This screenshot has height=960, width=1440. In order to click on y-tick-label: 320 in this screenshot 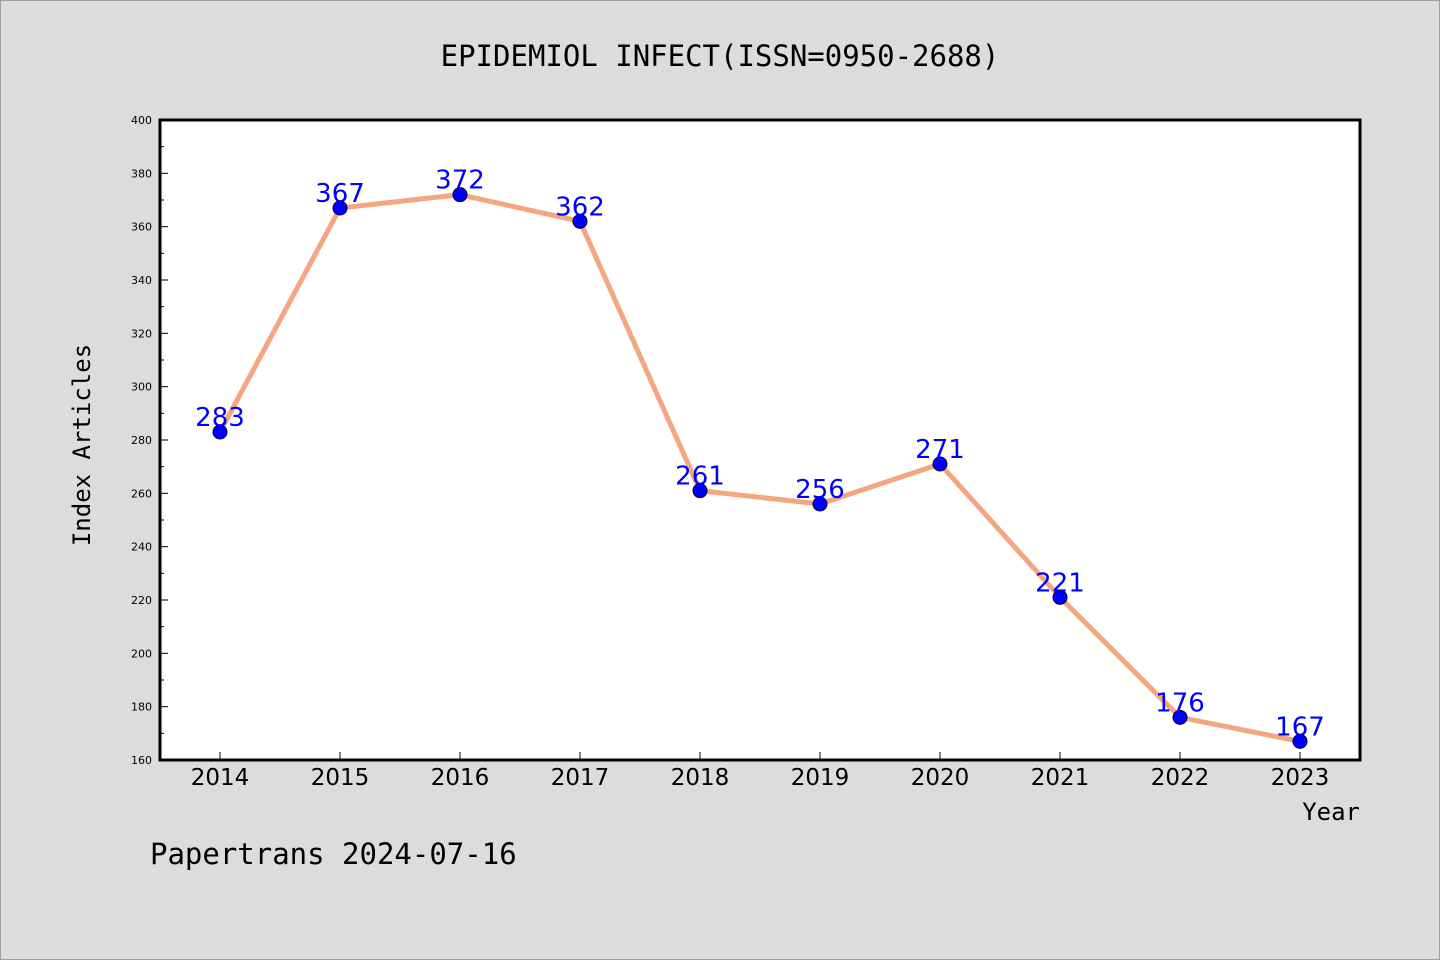, I will do `click(141, 333)`.